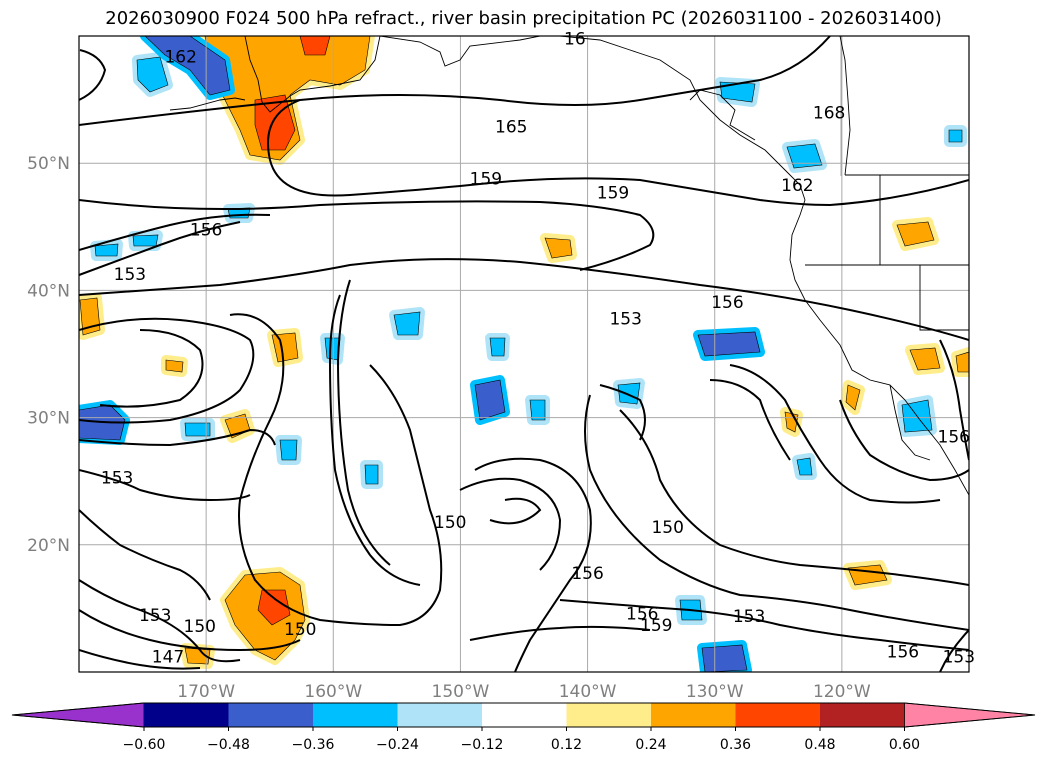  I want to click on contour-label: 16, so click(575, 40).